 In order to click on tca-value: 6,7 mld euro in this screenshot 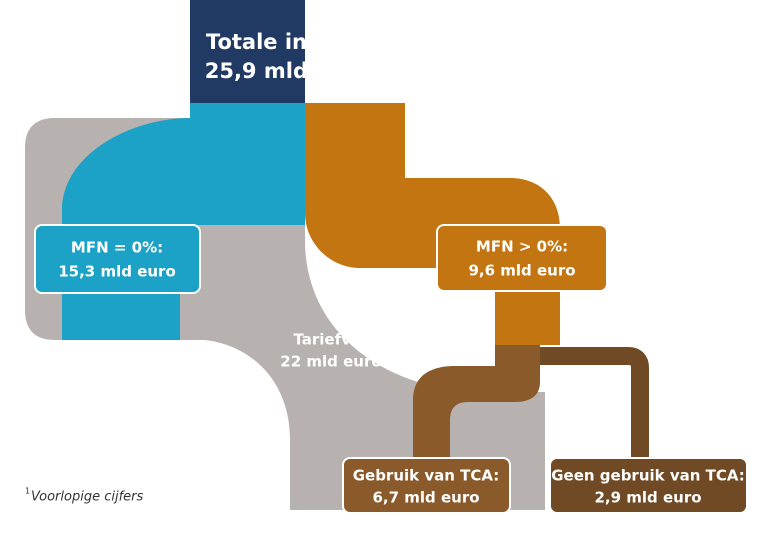, I will do `click(425, 498)`.